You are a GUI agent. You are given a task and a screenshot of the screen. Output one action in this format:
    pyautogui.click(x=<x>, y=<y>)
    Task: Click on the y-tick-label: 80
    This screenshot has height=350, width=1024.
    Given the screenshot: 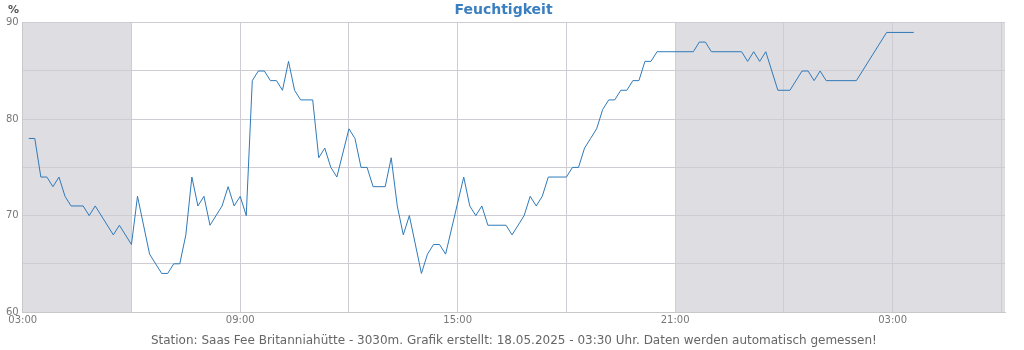 What is the action you would take?
    pyautogui.click(x=12, y=118)
    